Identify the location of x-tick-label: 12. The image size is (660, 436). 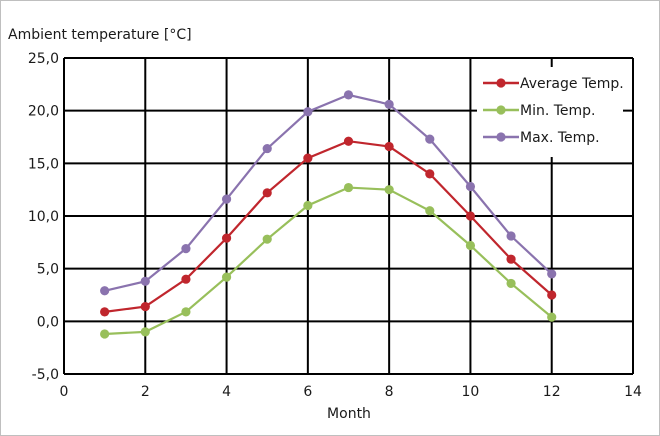
(552, 392).